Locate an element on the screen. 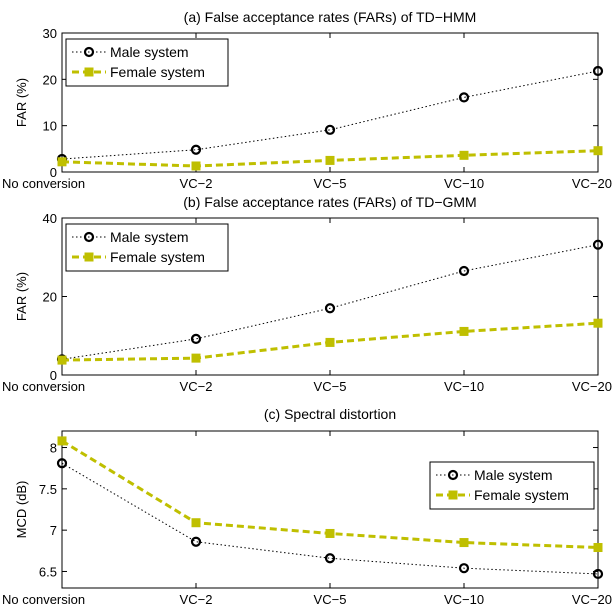 The height and width of the screenshot is (610, 616). chart-title: (c) Spectral distortion is located at coordinates (330, 414).